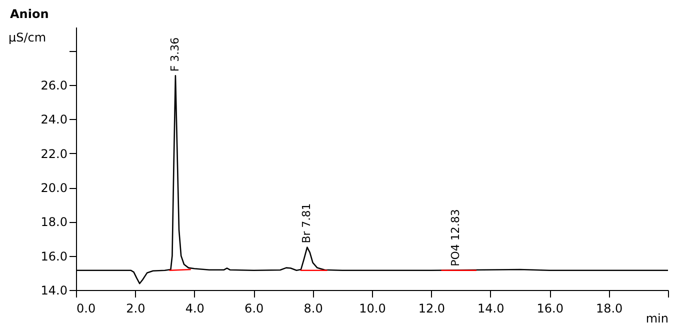 The image size is (700, 325). What do you see at coordinates (54, 222) in the screenshot?
I see `y-tick-label: 18.0` at bounding box center [54, 222].